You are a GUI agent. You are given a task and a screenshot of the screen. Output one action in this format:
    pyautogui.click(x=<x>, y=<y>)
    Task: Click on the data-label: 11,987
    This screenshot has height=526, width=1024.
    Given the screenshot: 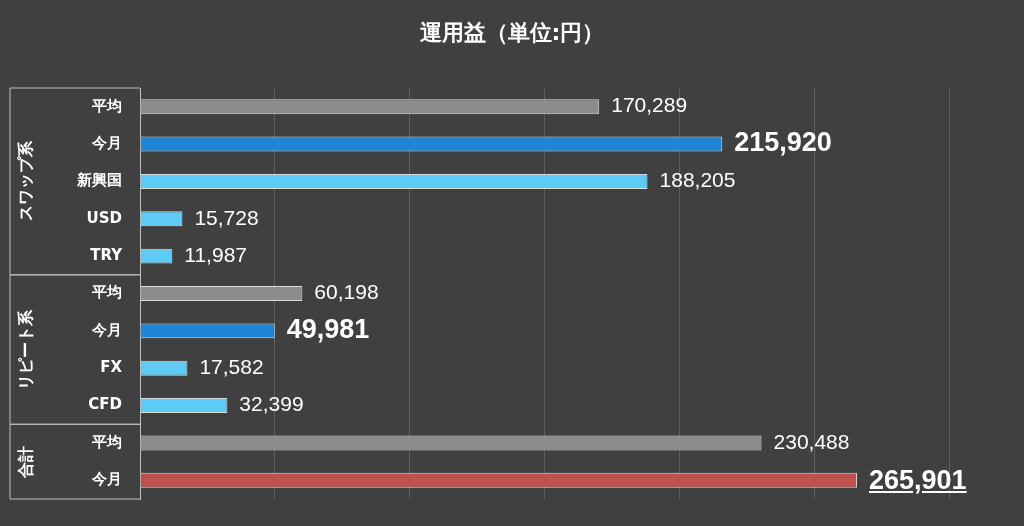 What is the action you would take?
    pyautogui.click(x=215, y=254)
    